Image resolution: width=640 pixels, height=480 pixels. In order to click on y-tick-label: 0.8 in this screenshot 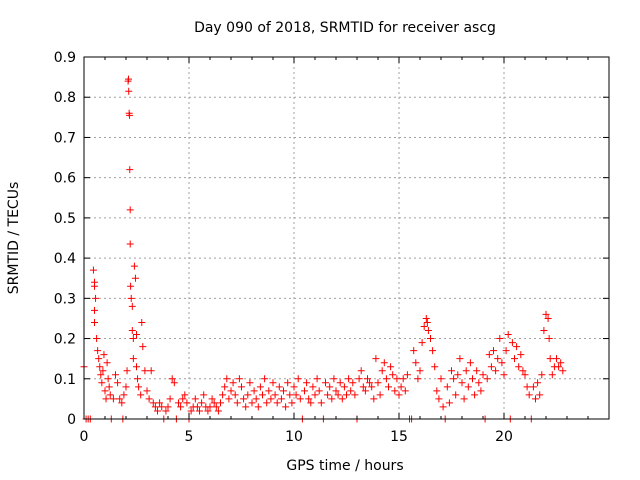, I will do `click(65, 98)`.